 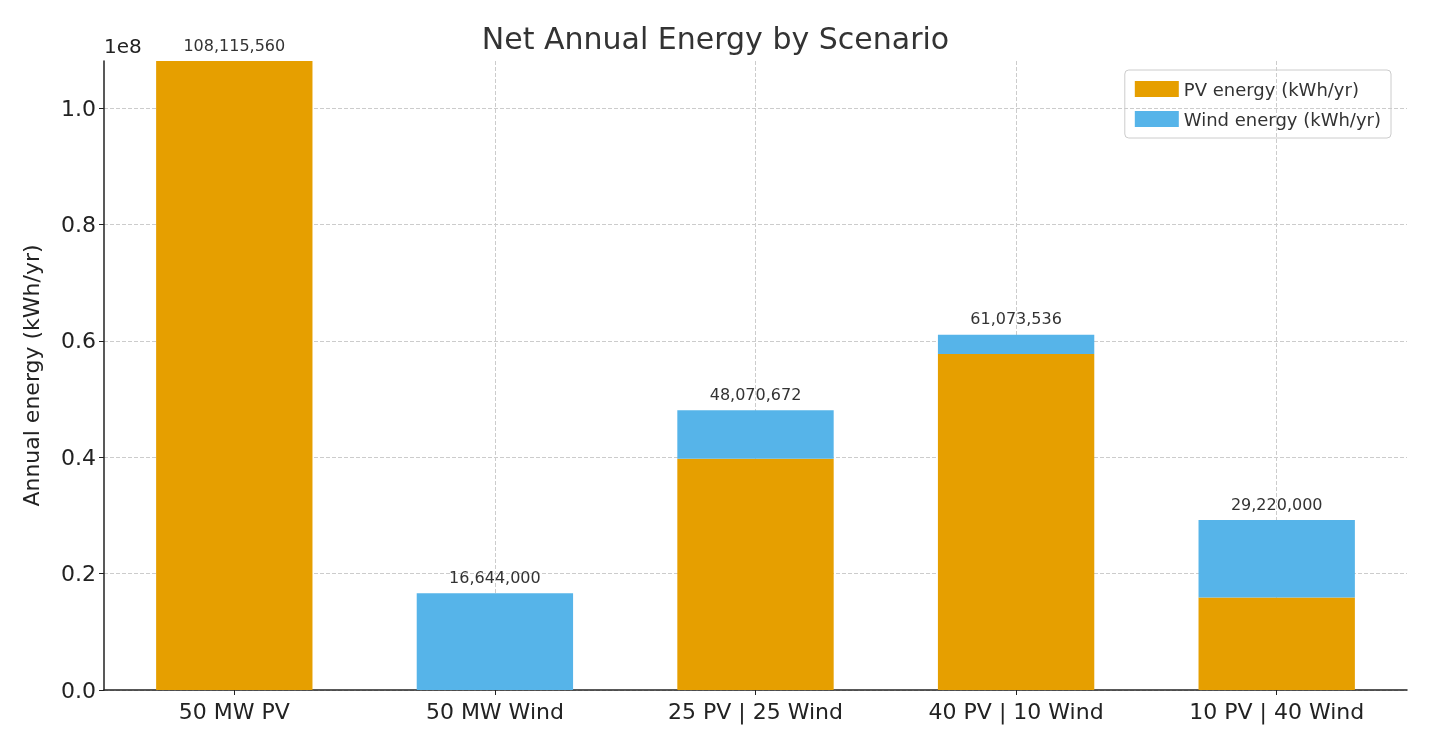 I want to click on annotation: 16,644,000, so click(x=495, y=577).